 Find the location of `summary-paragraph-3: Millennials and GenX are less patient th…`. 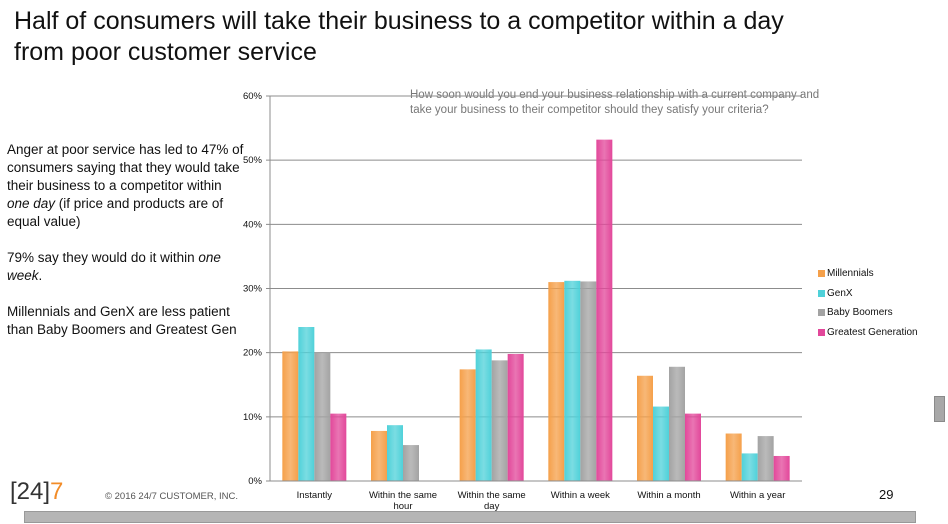

summary-paragraph-3: Millennials and GenX are less patient th… is located at coordinates (122, 320).